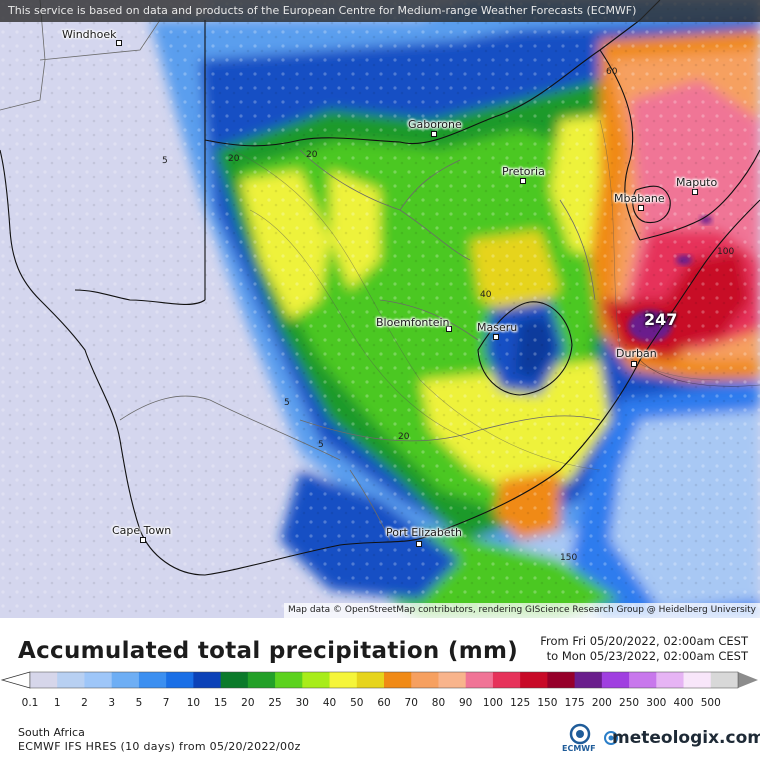  What do you see at coordinates (112, 703) in the screenshot?
I see `scale-tick-label: 3` at bounding box center [112, 703].